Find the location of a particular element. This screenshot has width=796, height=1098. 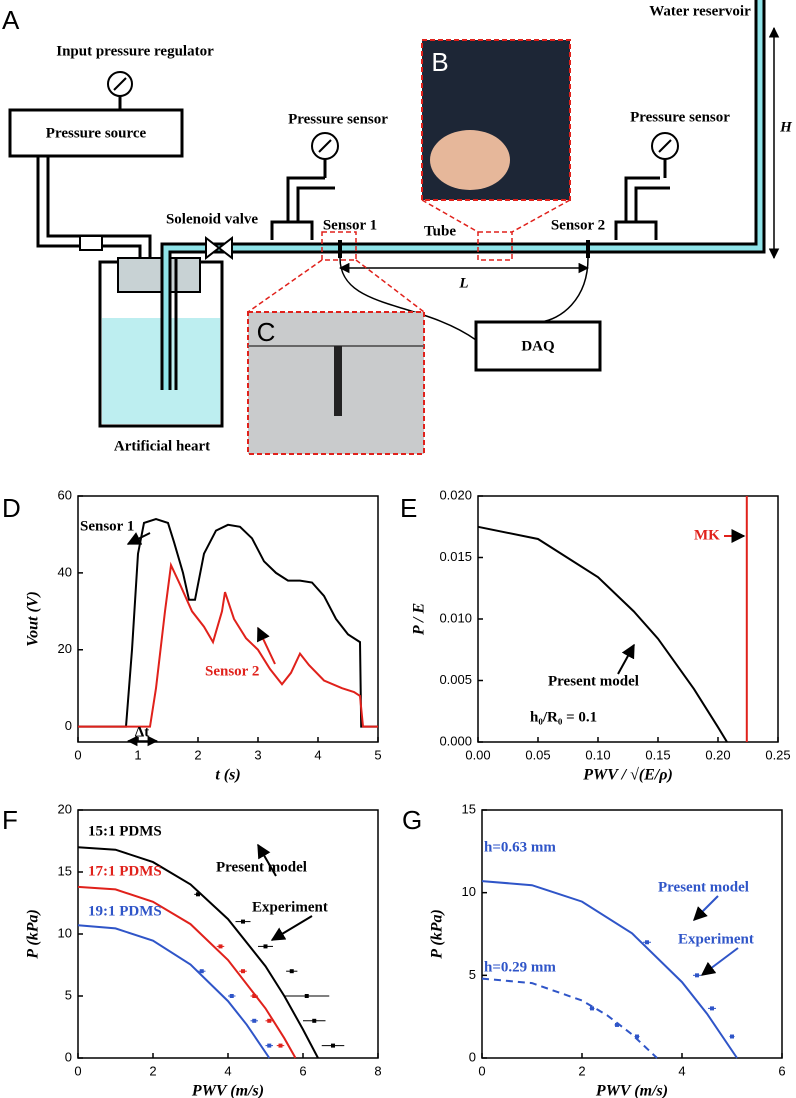

label: Tube is located at coordinates (440, 231).